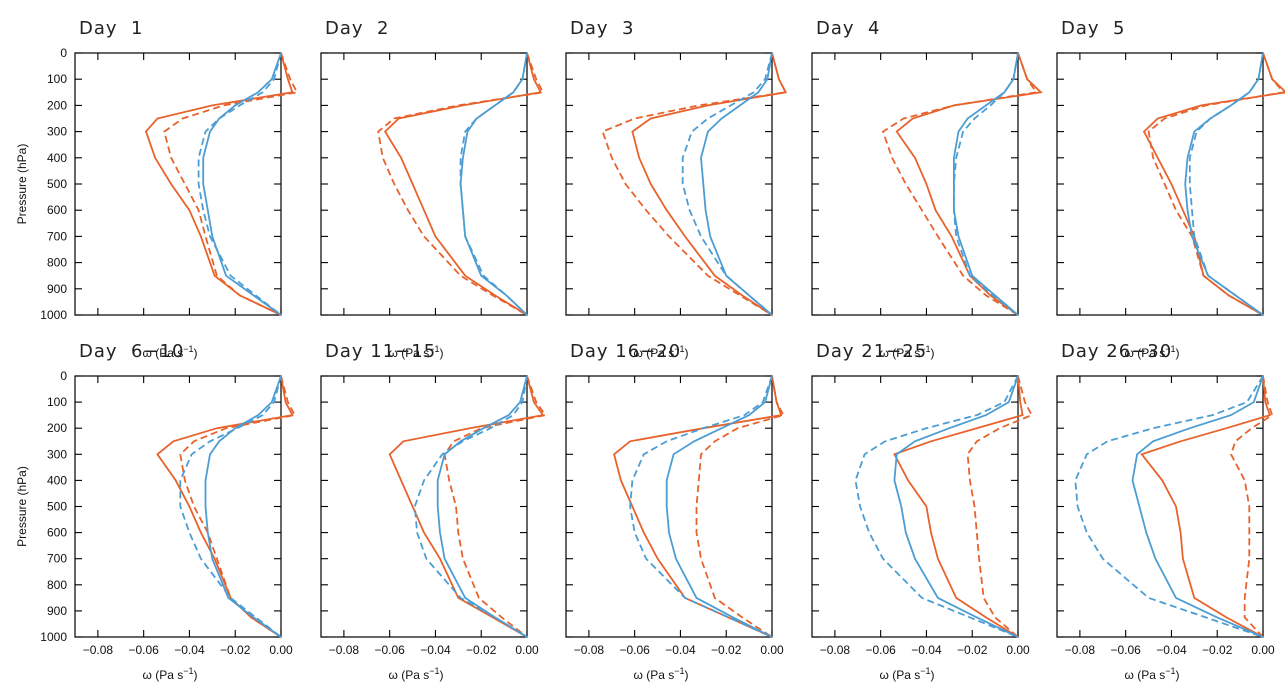 Image resolution: width=1285 pixels, height=689 pixels. What do you see at coordinates (625, 351) in the screenshot?
I see `panel-title: Day 16−20` at bounding box center [625, 351].